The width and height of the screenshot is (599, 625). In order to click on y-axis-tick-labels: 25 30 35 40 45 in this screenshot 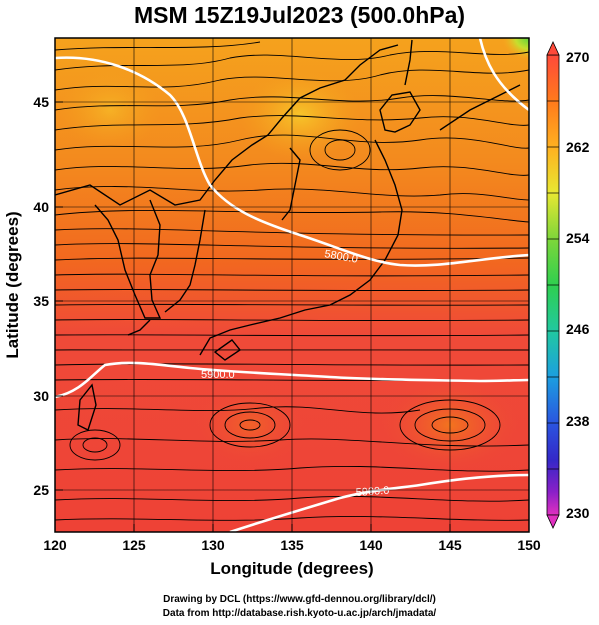, I will do `click(41, 296)`.